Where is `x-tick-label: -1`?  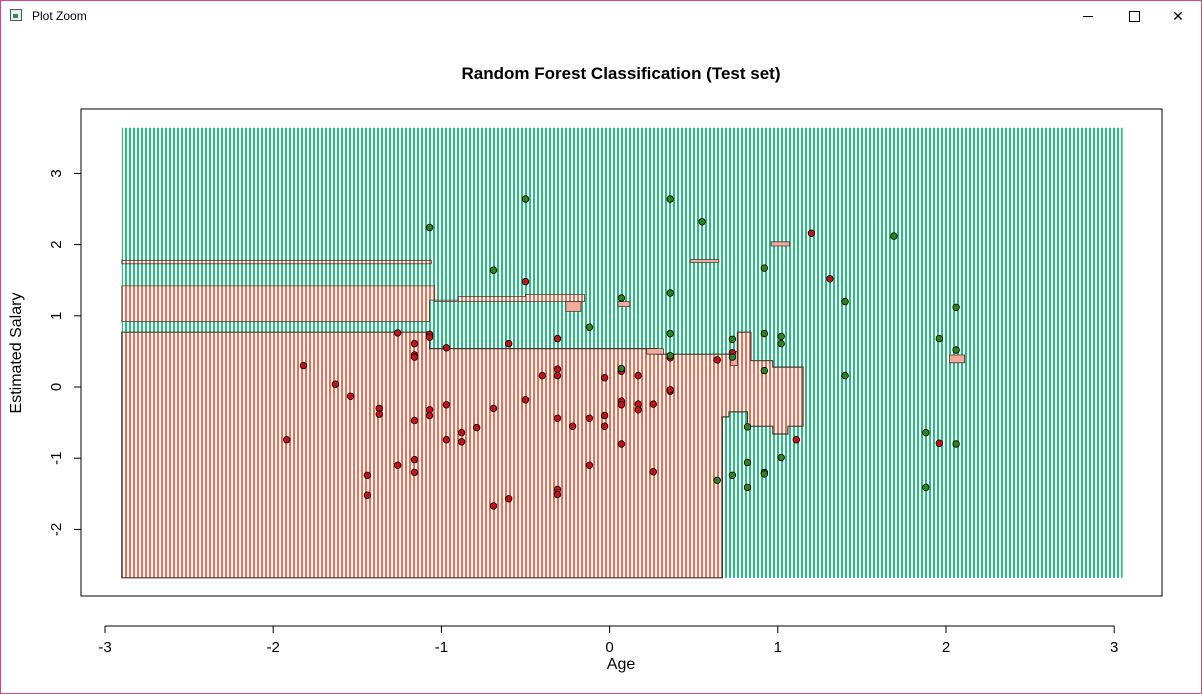
x-tick-label: -1 is located at coordinates (441, 647).